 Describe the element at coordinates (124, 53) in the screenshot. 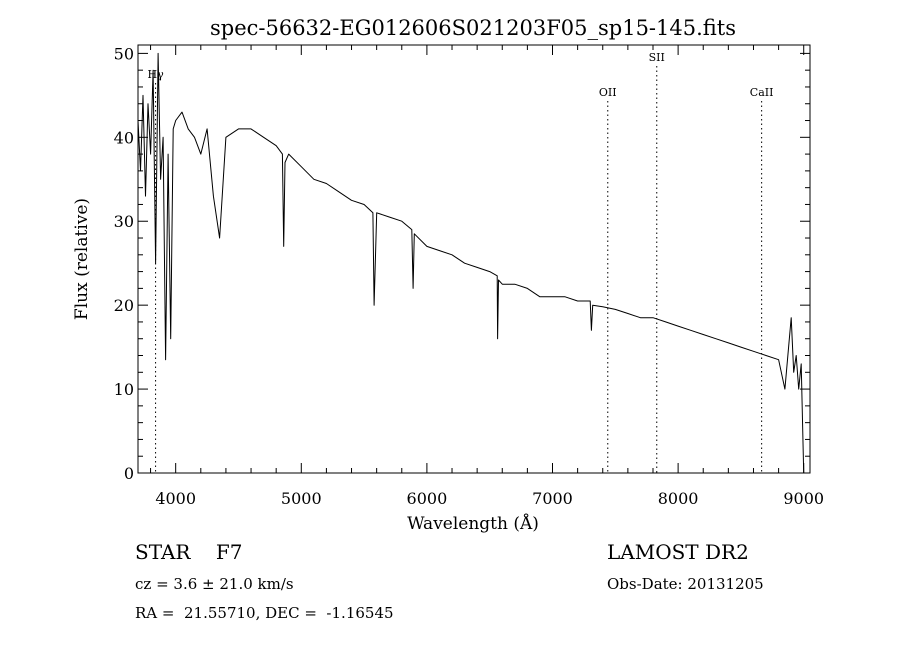

I see `y-tick-label: 50` at that location.